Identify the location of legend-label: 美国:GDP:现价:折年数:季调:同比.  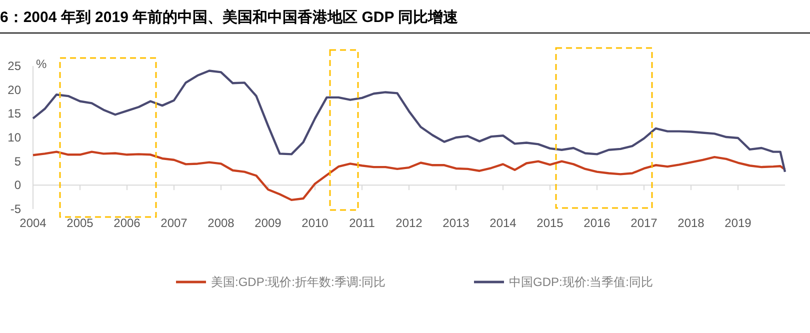
(298, 282).